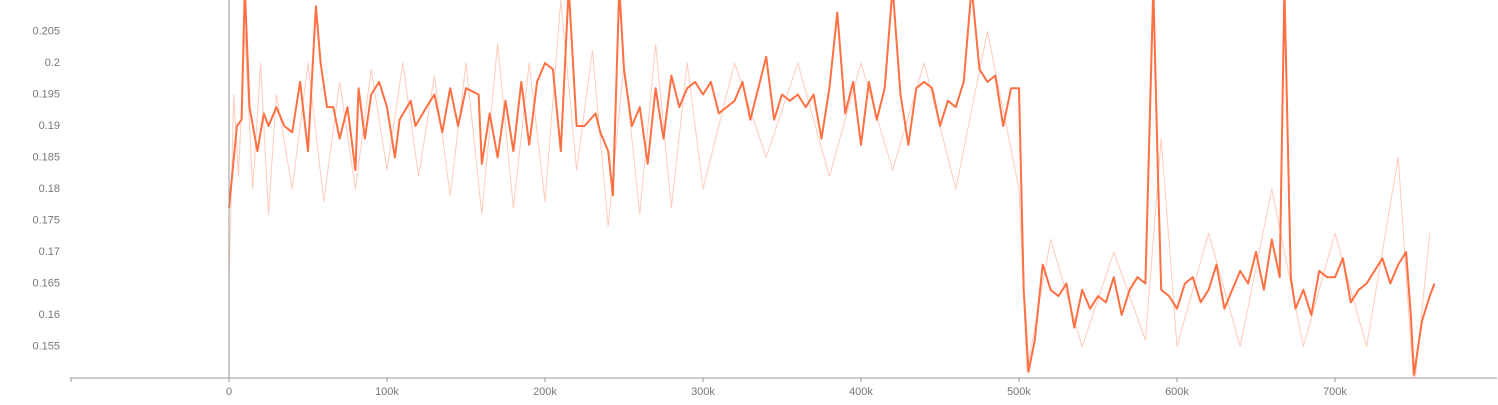 Image resolution: width=1498 pixels, height=405 pixels. What do you see at coordinates (49, 315) in the screenshot?
I see `y-tick-label: 0.16` at bounding box center [49, 315].